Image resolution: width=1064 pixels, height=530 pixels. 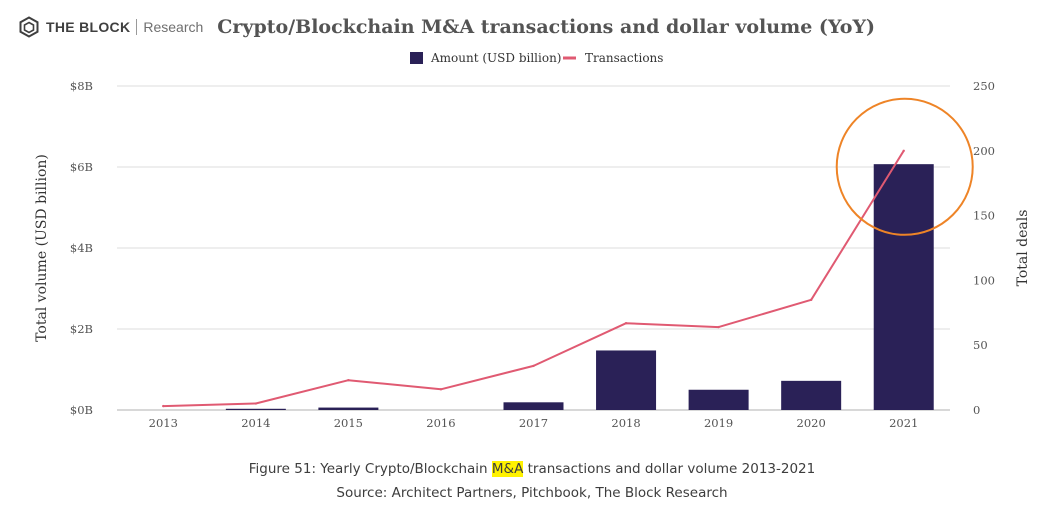 I want to click on x-tick-label: 2016, so click(x=440, y=423).